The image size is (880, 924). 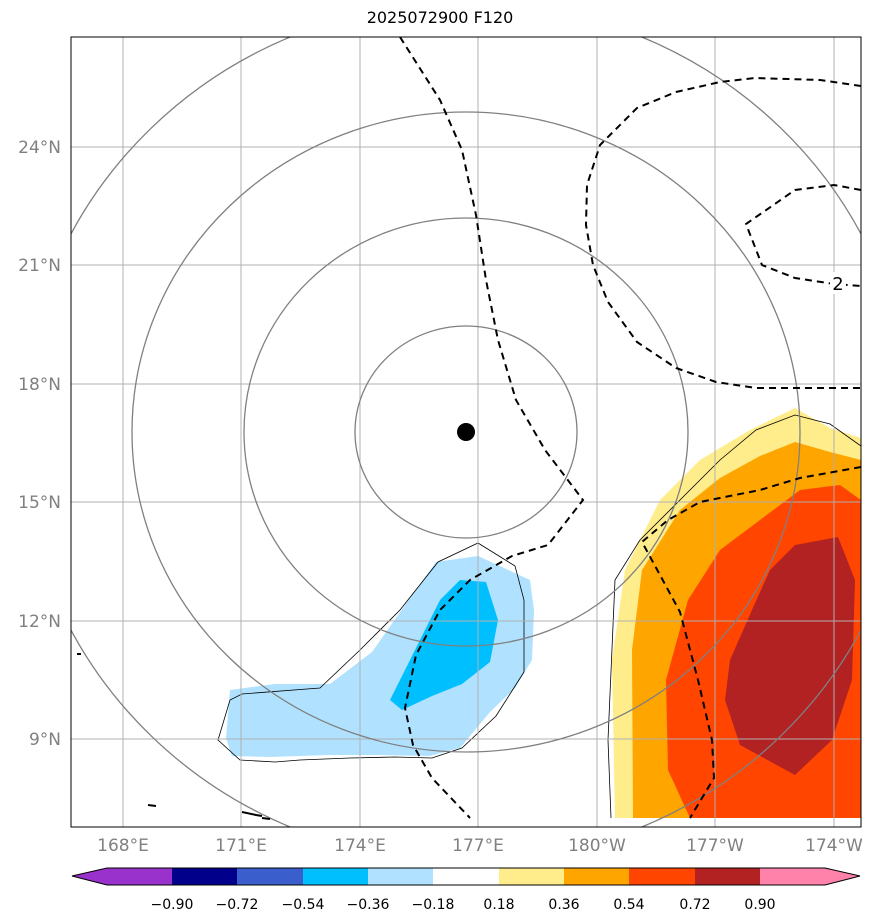 I want to click on contour-line-b, so click(x=722, y=232).